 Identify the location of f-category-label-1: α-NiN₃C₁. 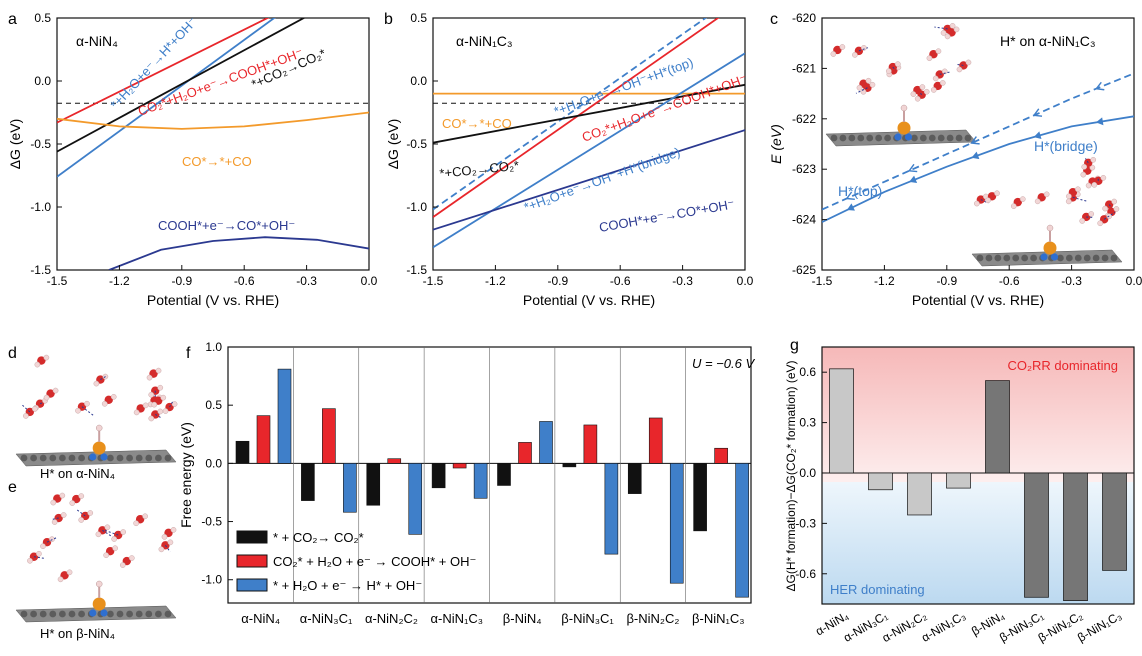
(326, 618).